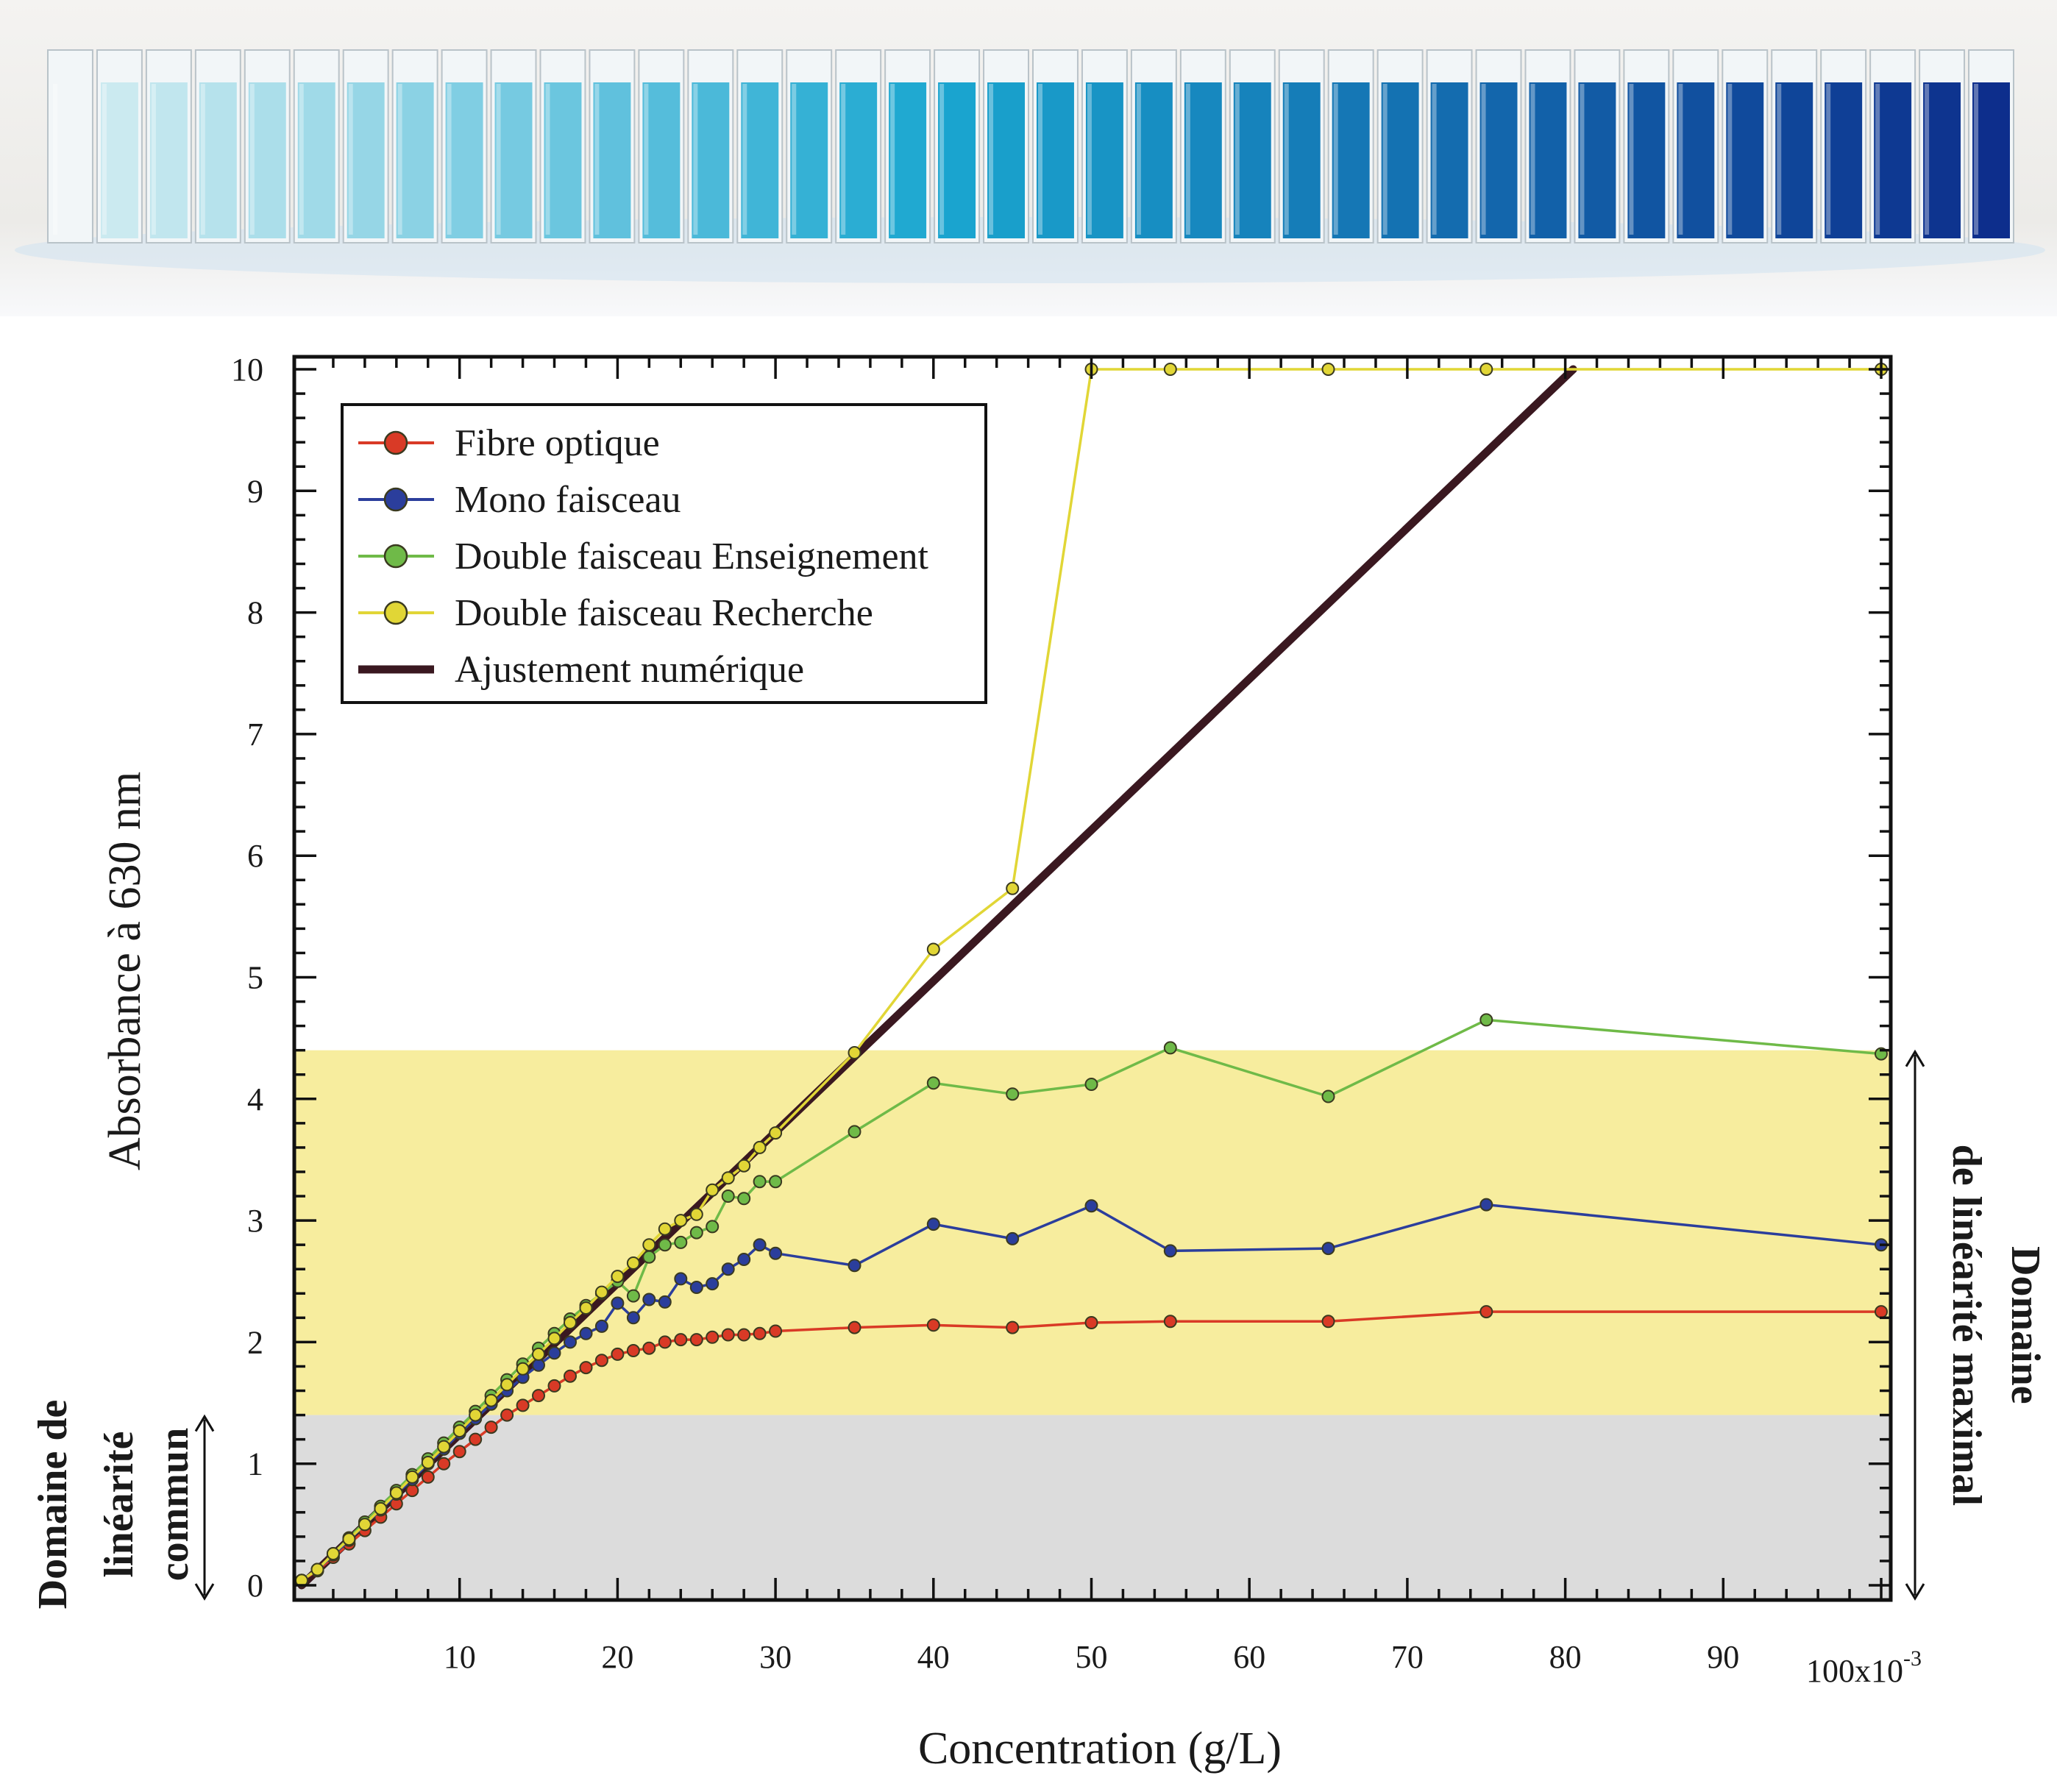 This screenshot has height=1792, width=2057. What do you see at coordinates (53, 1505) in the screenshot?
I see `left-label-line1: Domaine de` at bounding box center [53, 1505].